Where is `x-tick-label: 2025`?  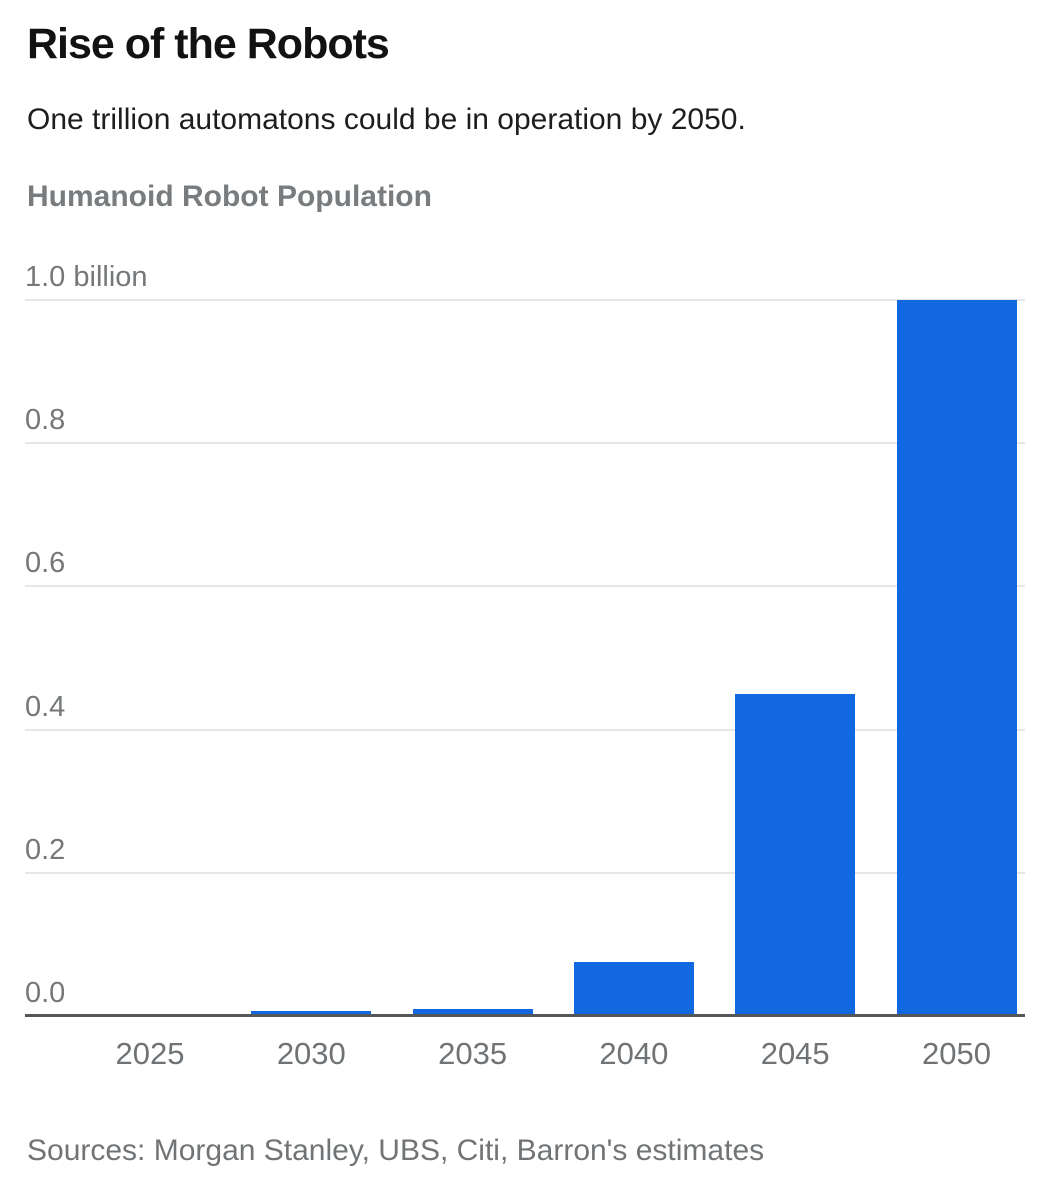 x-tick-label: 2025 is located at coordinates (150, 1053).